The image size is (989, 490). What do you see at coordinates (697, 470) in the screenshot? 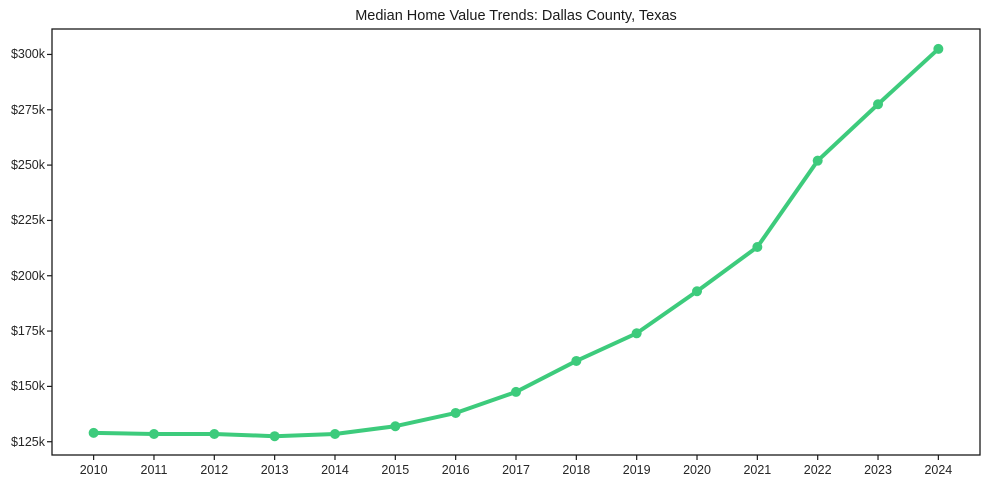
I see `x-tick-label: 2020` at bounding box center [697, 470].